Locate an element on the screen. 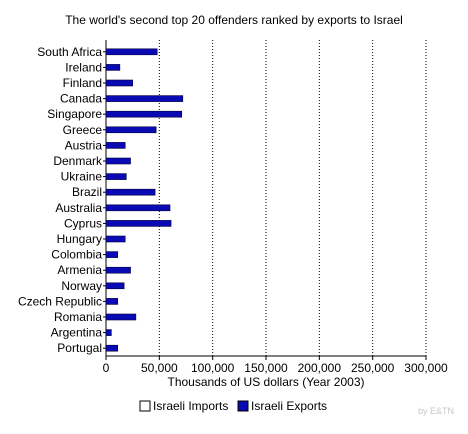 The image size is (468, 434). legend-label: Israeli Imports is located at coordinates (190, 406).